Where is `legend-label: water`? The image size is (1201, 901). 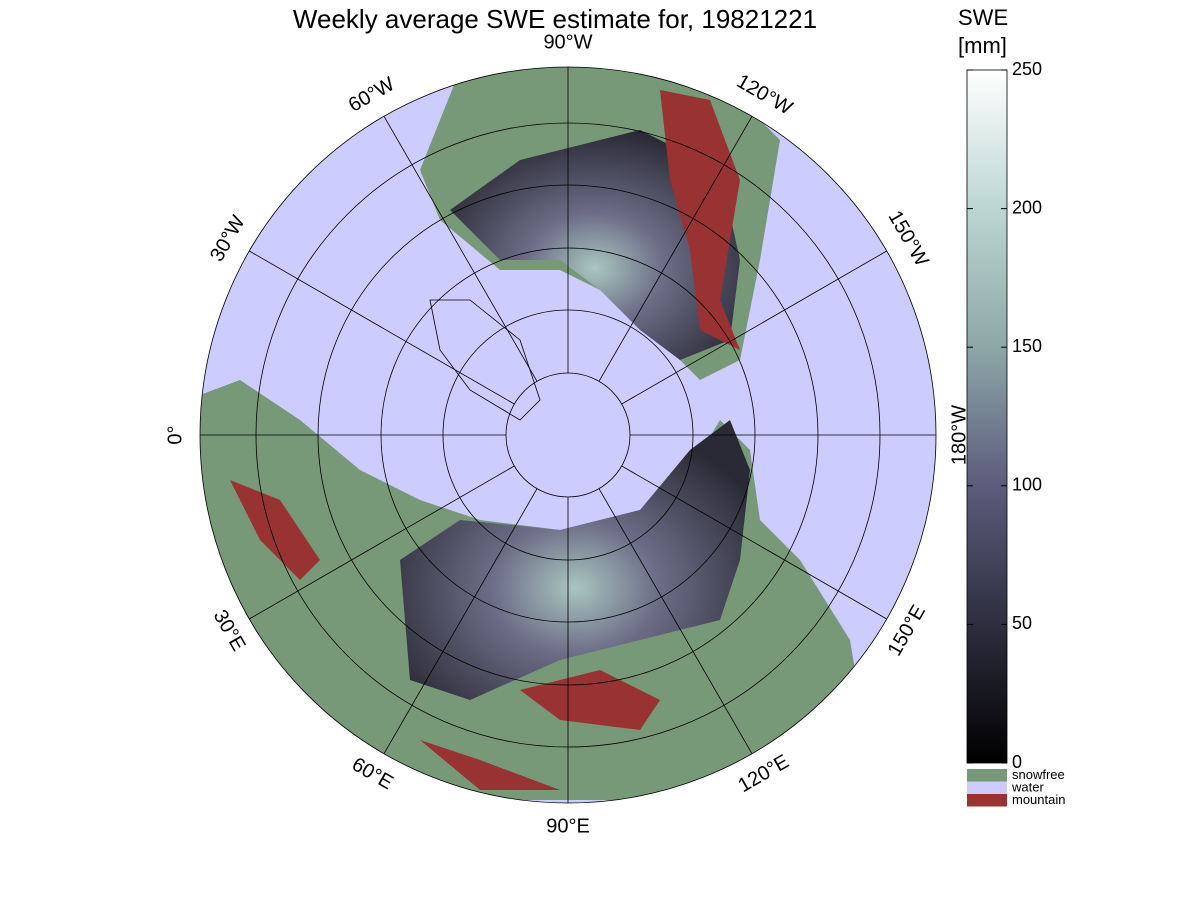
legend-label: water is located at coordinates (1027, 786).